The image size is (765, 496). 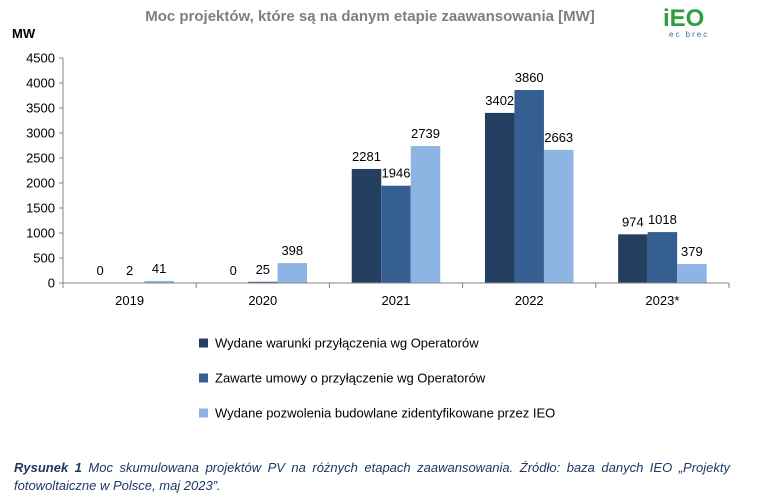 What do you see at coordinates (689, 34) in the screenshot?
I see `ieo-logo-subtitle: ec brec` at bounding box center [689, 34].